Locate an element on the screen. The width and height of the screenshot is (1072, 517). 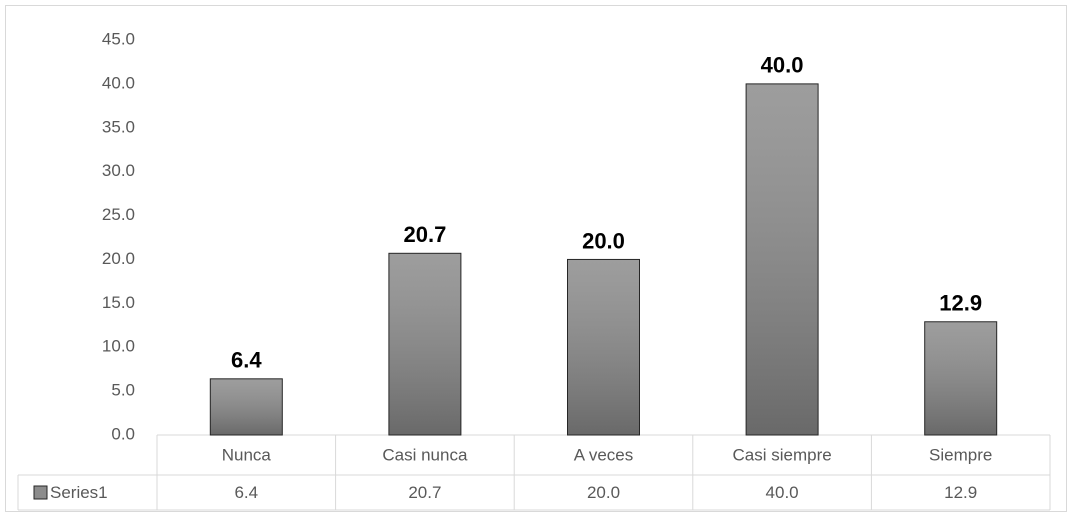
y-tick-label: 40.0 is located at coordinates (118, 82).